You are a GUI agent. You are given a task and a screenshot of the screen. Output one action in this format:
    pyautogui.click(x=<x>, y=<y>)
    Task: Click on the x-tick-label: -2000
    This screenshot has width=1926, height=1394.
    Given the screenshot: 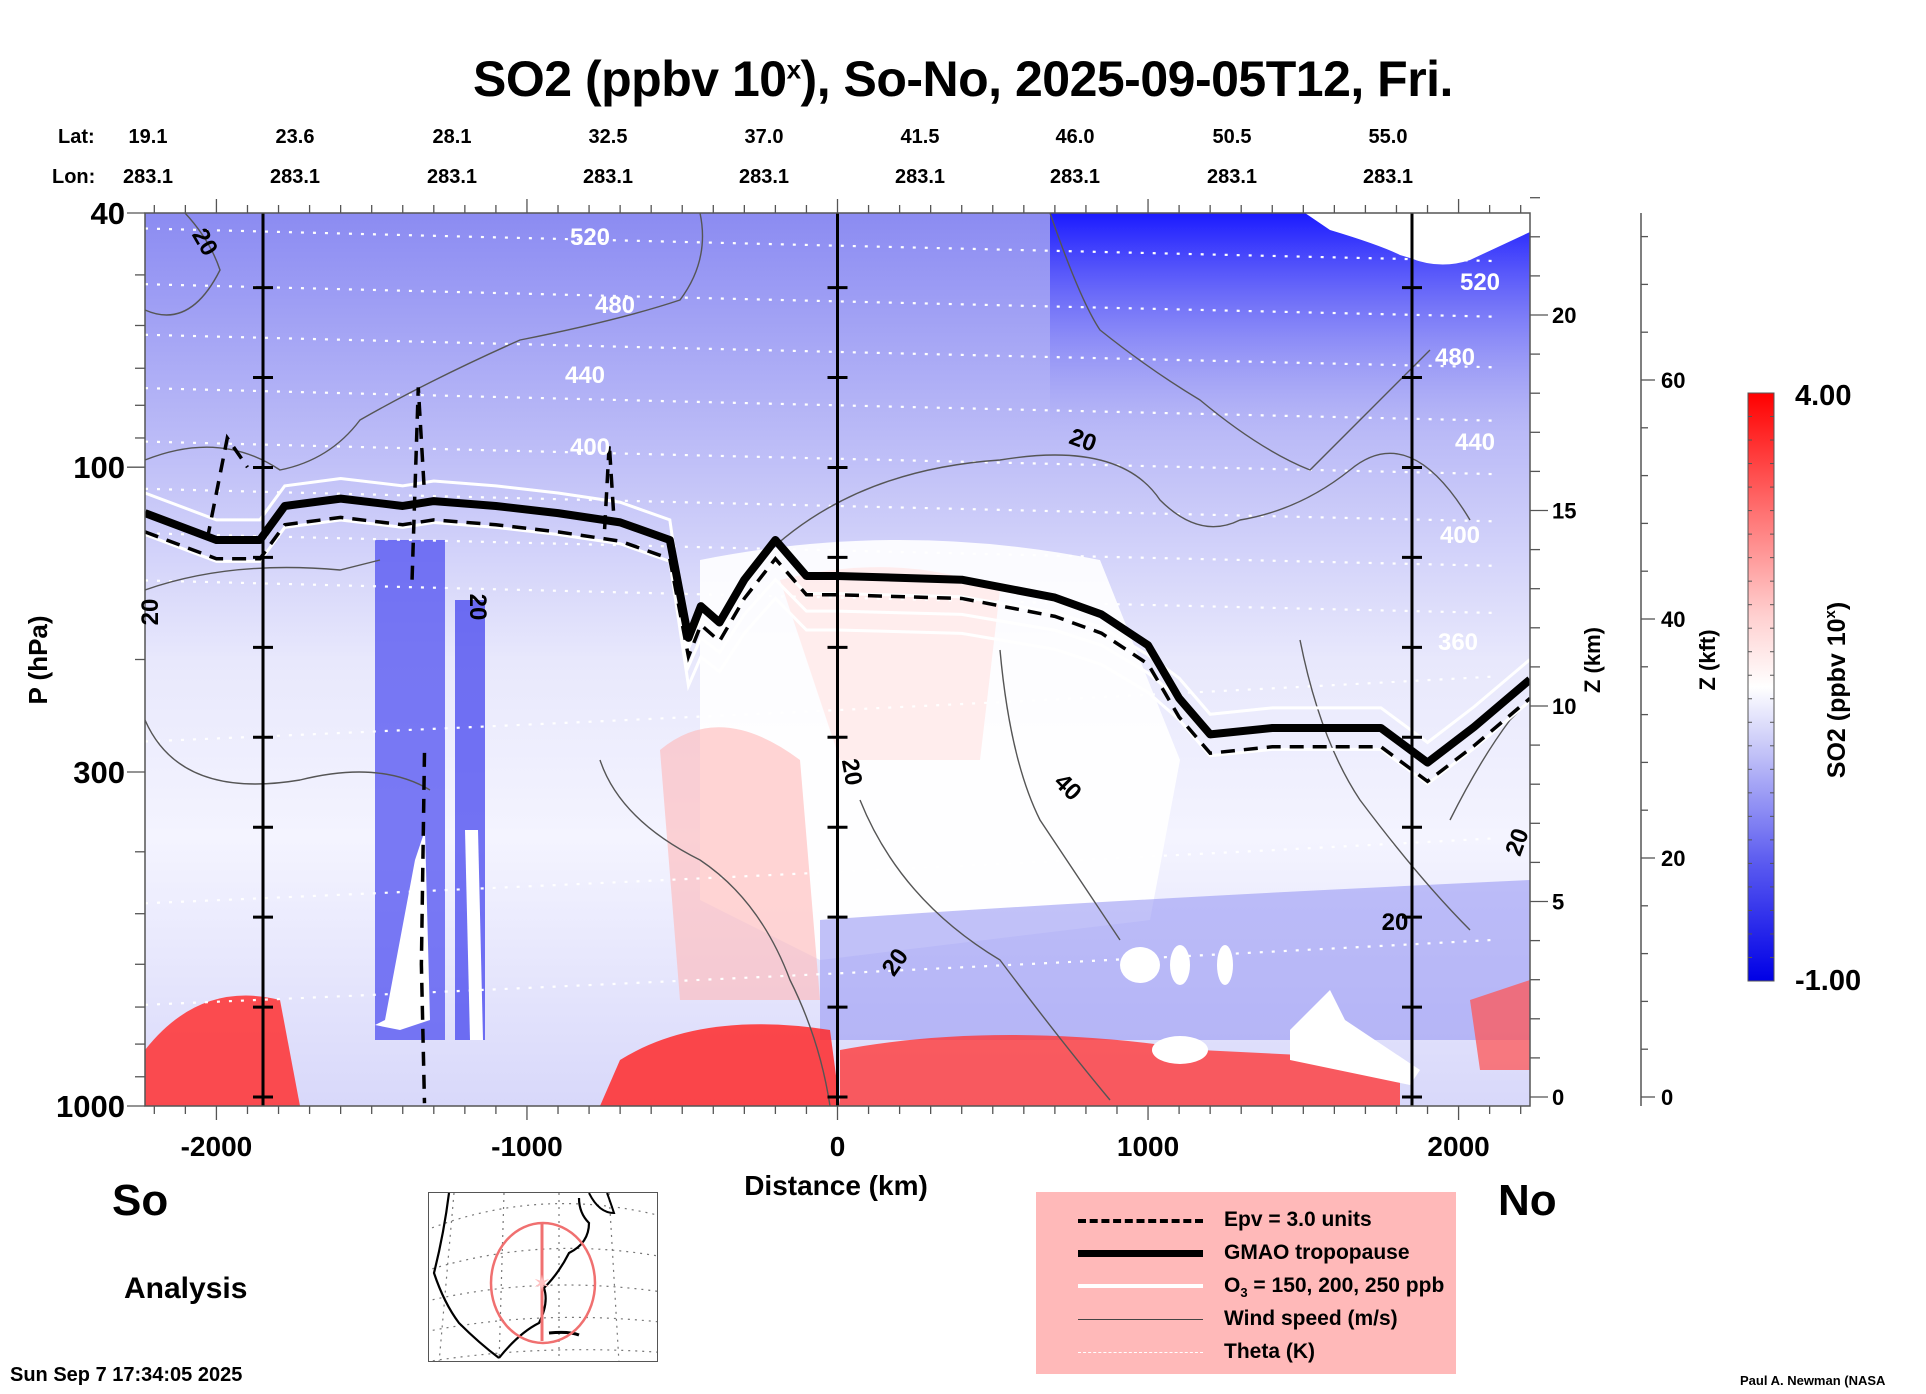 What is the action you would take?
    pyautogui.click(x=217, y=1146)
    